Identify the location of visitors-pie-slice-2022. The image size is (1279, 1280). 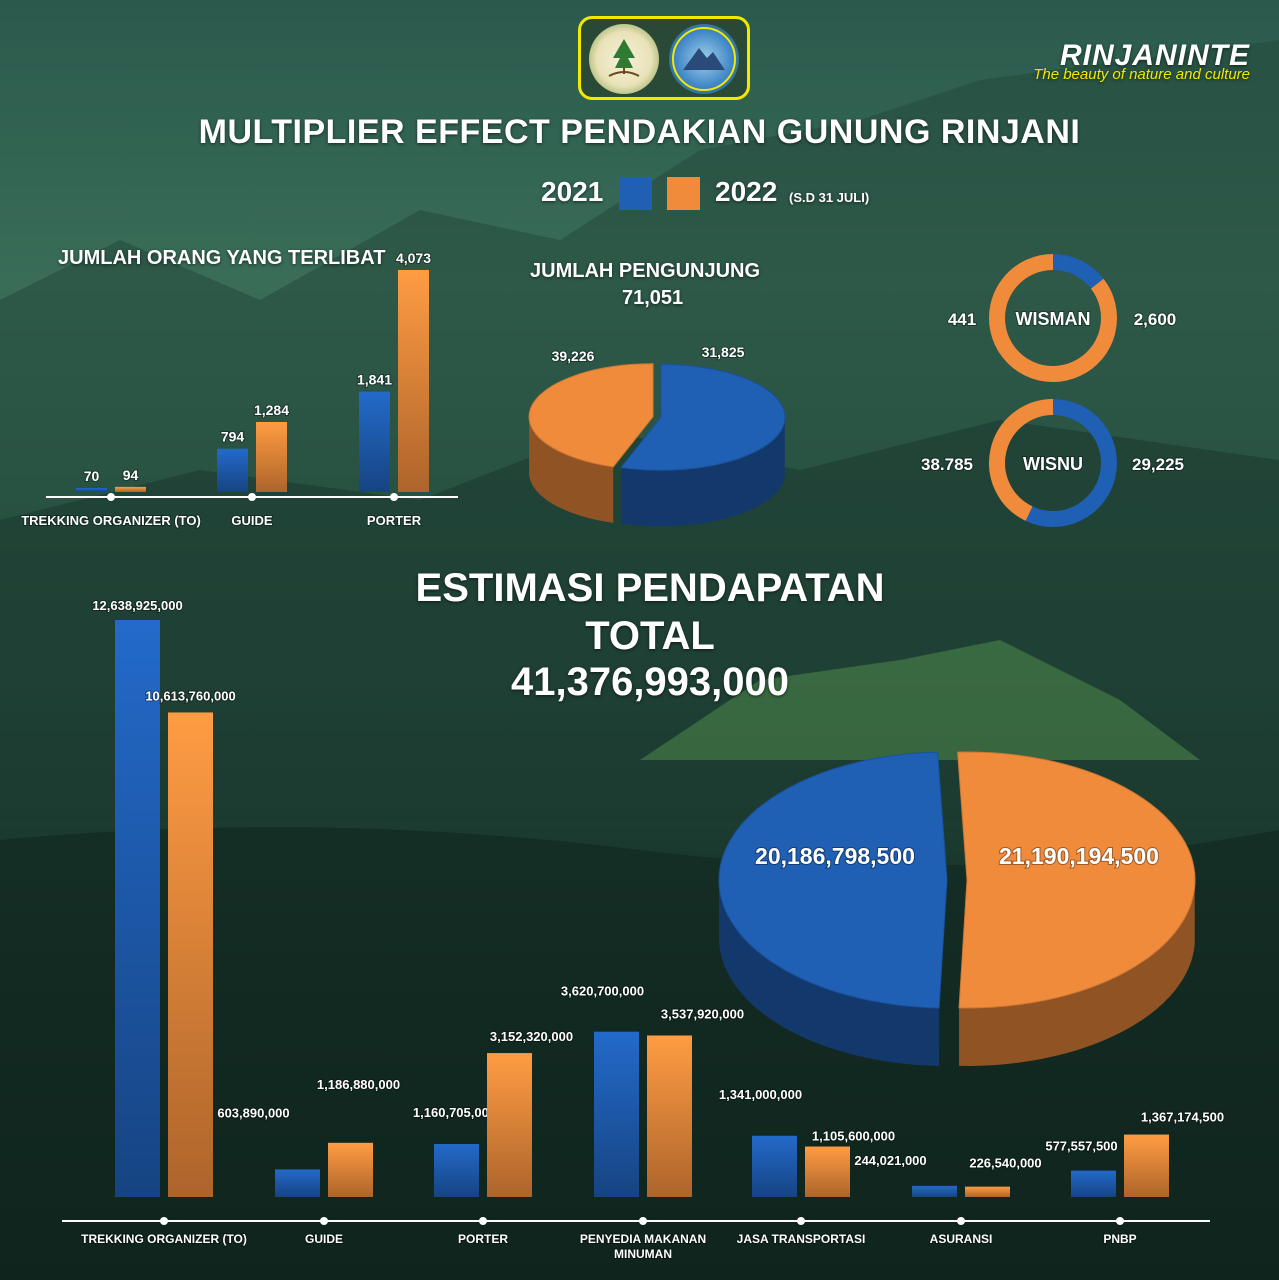
(591, 415).